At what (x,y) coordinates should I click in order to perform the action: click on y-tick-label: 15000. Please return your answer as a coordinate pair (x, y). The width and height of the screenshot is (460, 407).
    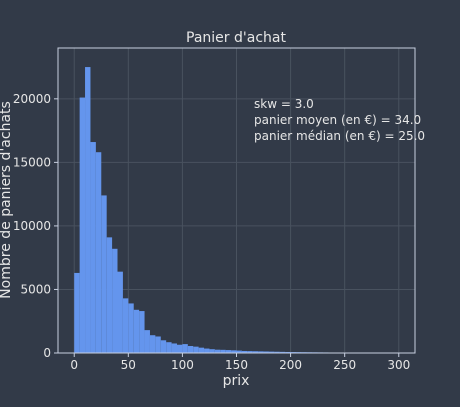
    Looking at the image, I should click on (32, 162).